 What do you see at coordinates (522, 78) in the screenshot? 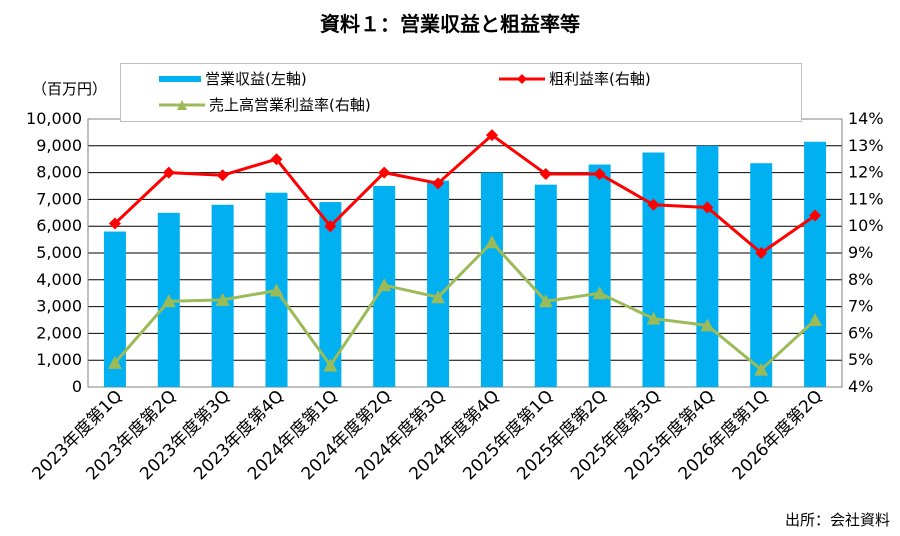
I see `legend-diamond-line-swatch` at bounding box center [522, 78].